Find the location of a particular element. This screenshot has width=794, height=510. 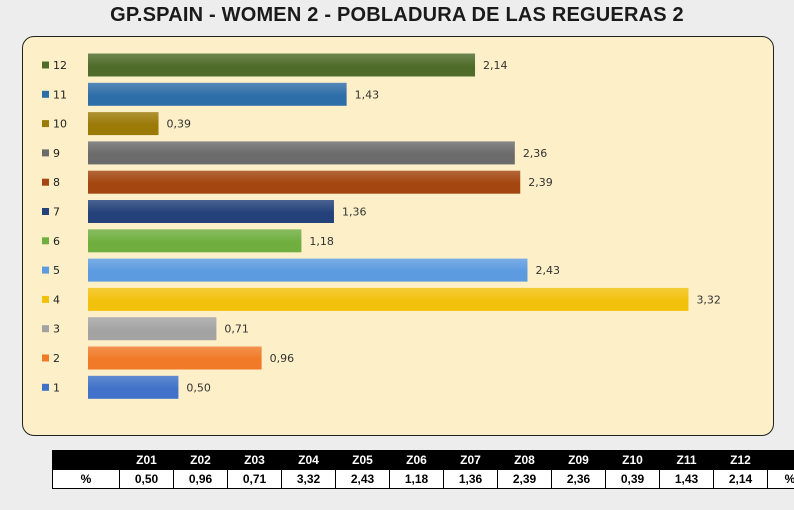

category-label-11: 11 is located at coordinates (60, 94).